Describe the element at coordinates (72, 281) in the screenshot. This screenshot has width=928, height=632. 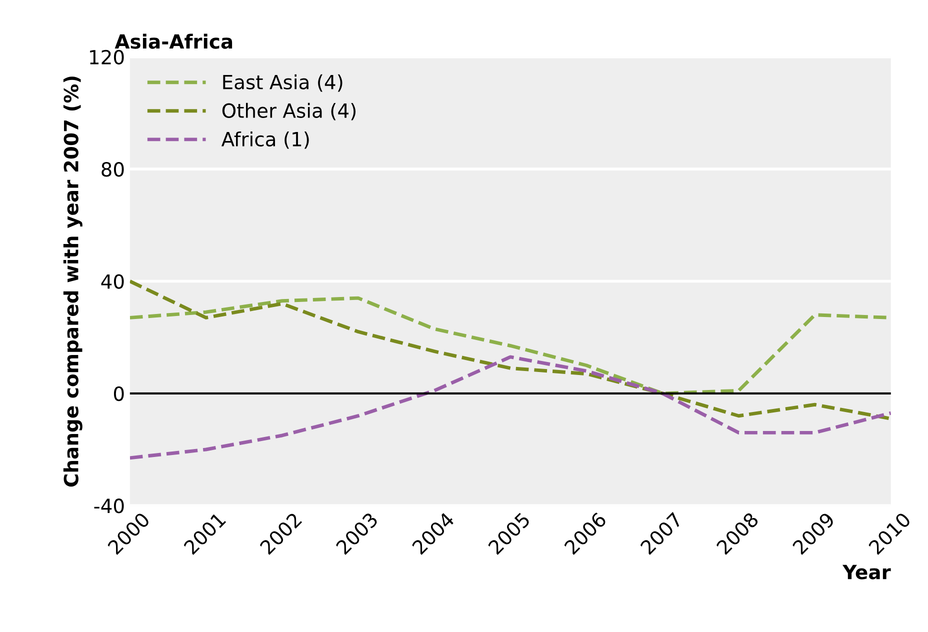
I see `y-axis-title: Change compared with year 2007 (%)` at that location.